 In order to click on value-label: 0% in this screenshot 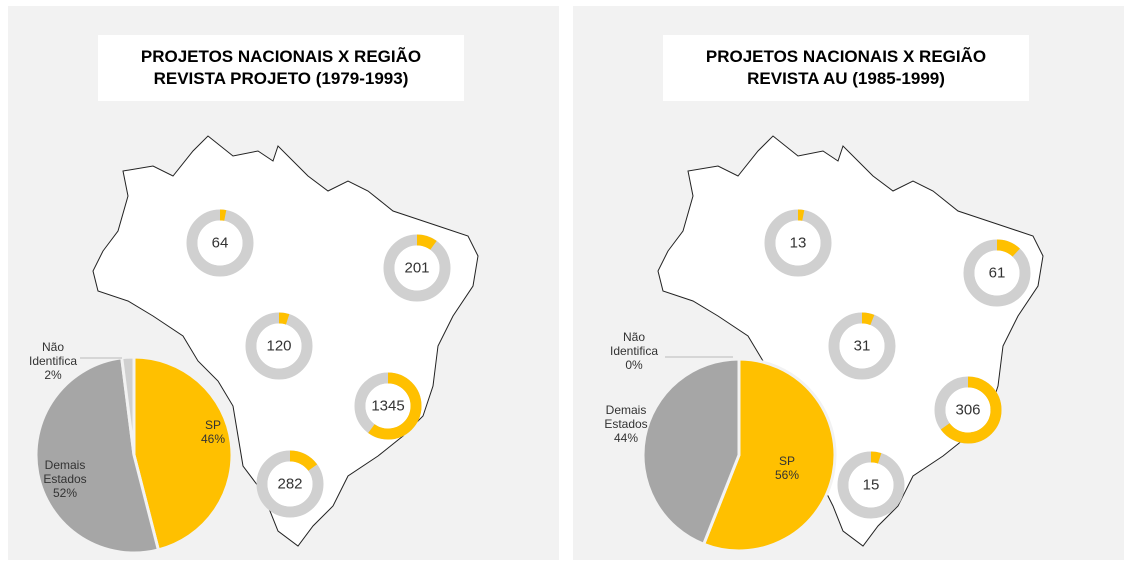, I will do `click(634, 365)`.